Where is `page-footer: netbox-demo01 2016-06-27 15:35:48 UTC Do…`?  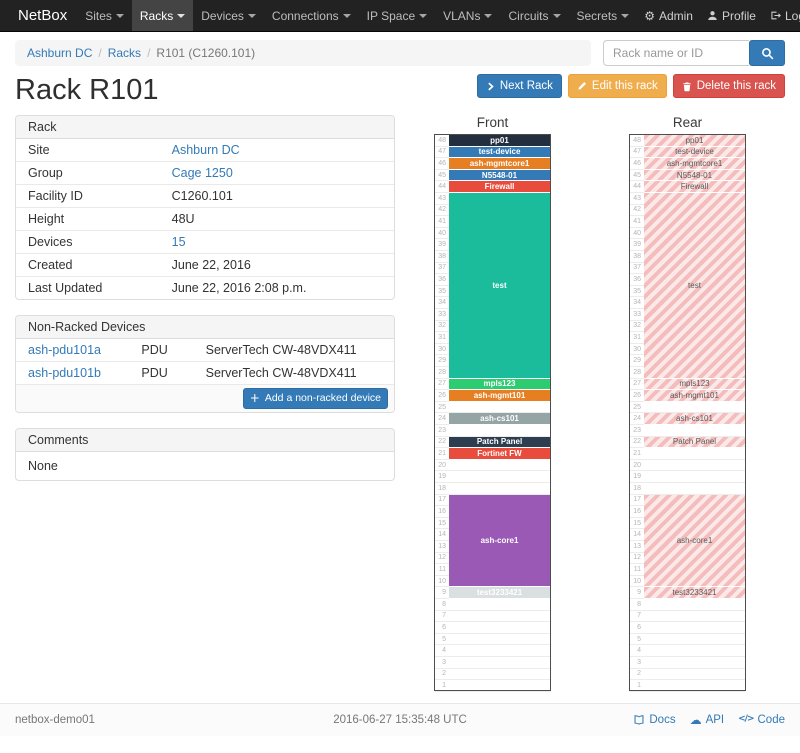 page-footer: netbox-demo01 2016-06-27 15:35:48 UTC Do… is located at coordinates (400, 719).